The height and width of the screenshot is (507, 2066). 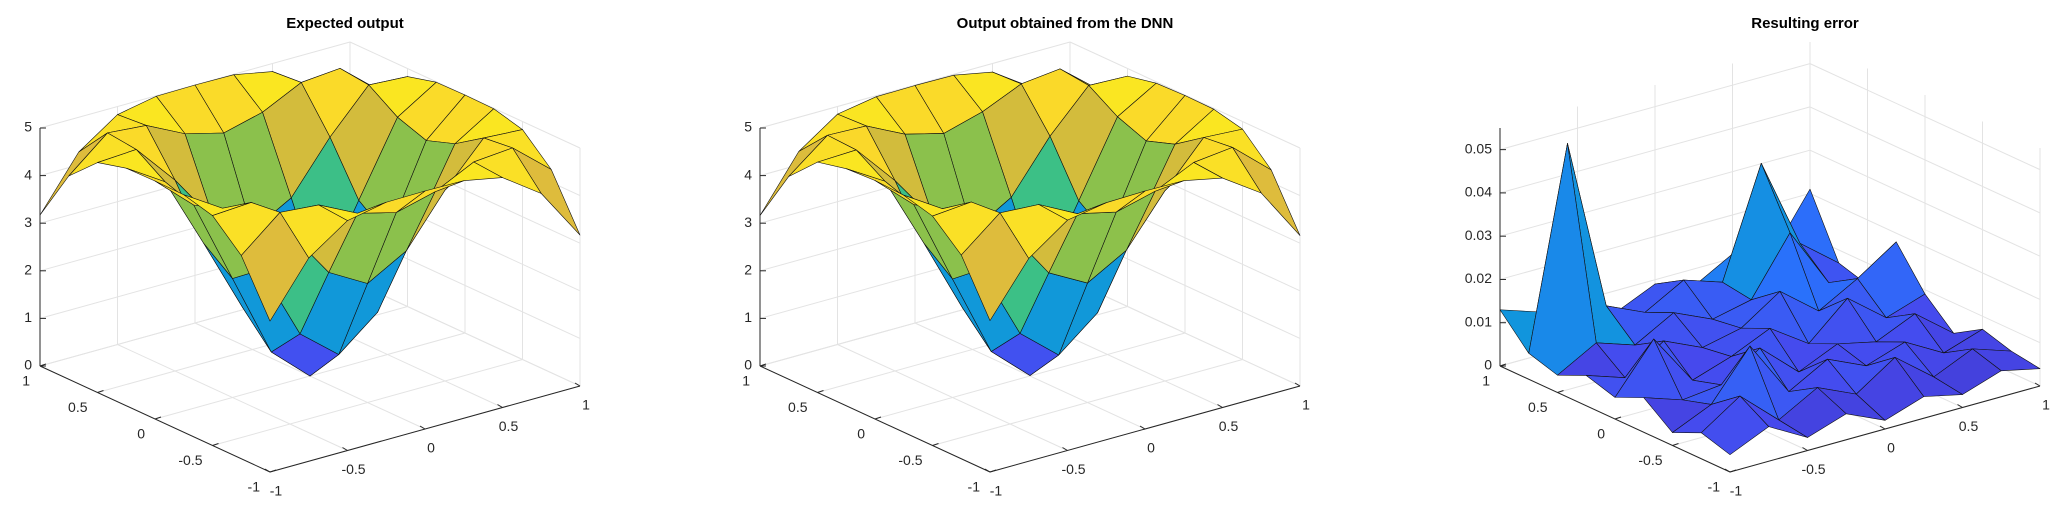 I want to click on chart-title: Output obtained from the DNN, so click(x=1065, y=23).